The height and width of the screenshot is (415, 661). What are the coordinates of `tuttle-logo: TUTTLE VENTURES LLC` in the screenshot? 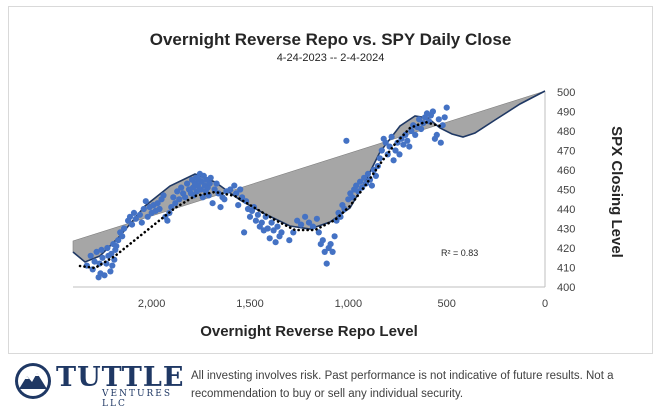 It's located at (99, 385).